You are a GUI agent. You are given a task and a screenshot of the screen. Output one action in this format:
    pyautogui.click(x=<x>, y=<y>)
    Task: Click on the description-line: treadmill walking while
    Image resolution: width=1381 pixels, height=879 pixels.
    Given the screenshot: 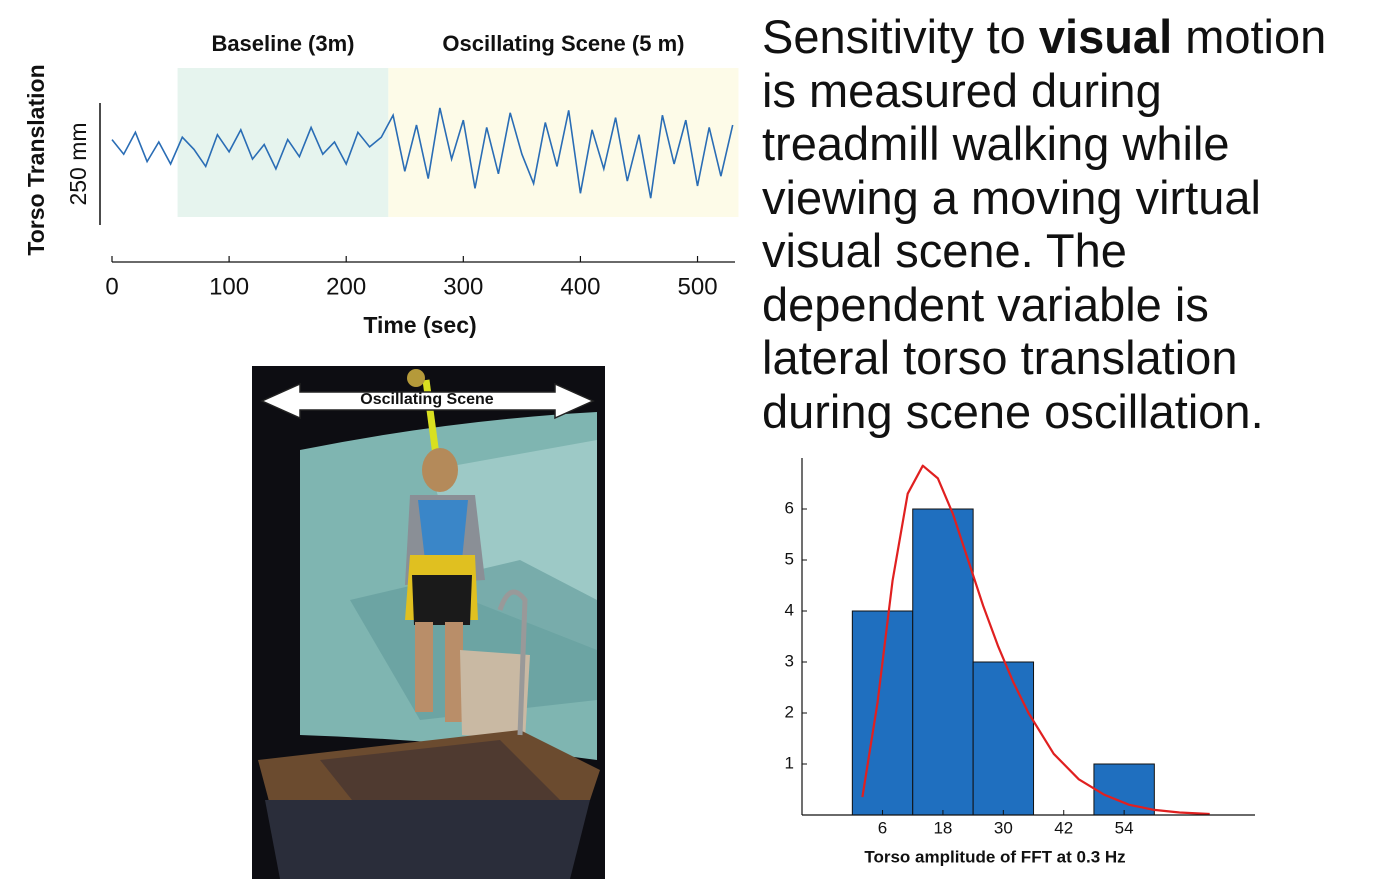 What is the action you would take?
    pyautogui.click(x=1044, y=144)
    